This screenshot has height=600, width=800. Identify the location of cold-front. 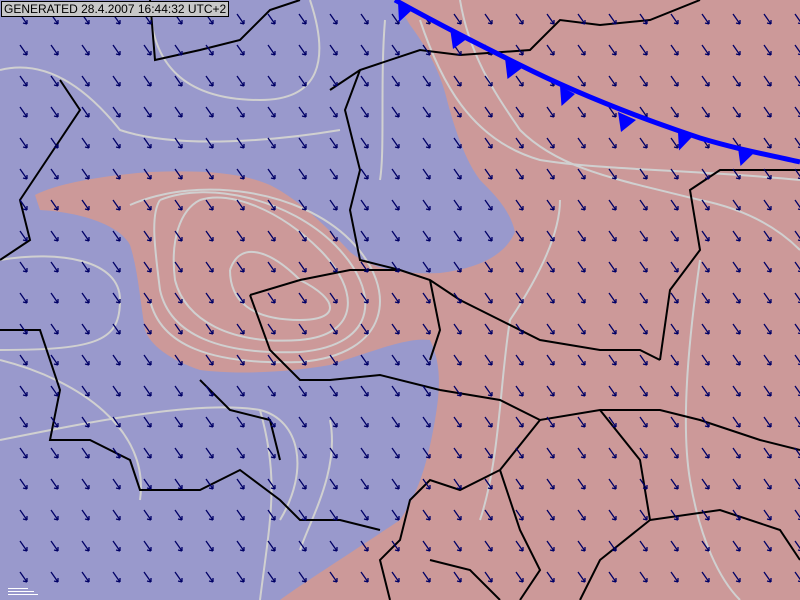
(596, 83).